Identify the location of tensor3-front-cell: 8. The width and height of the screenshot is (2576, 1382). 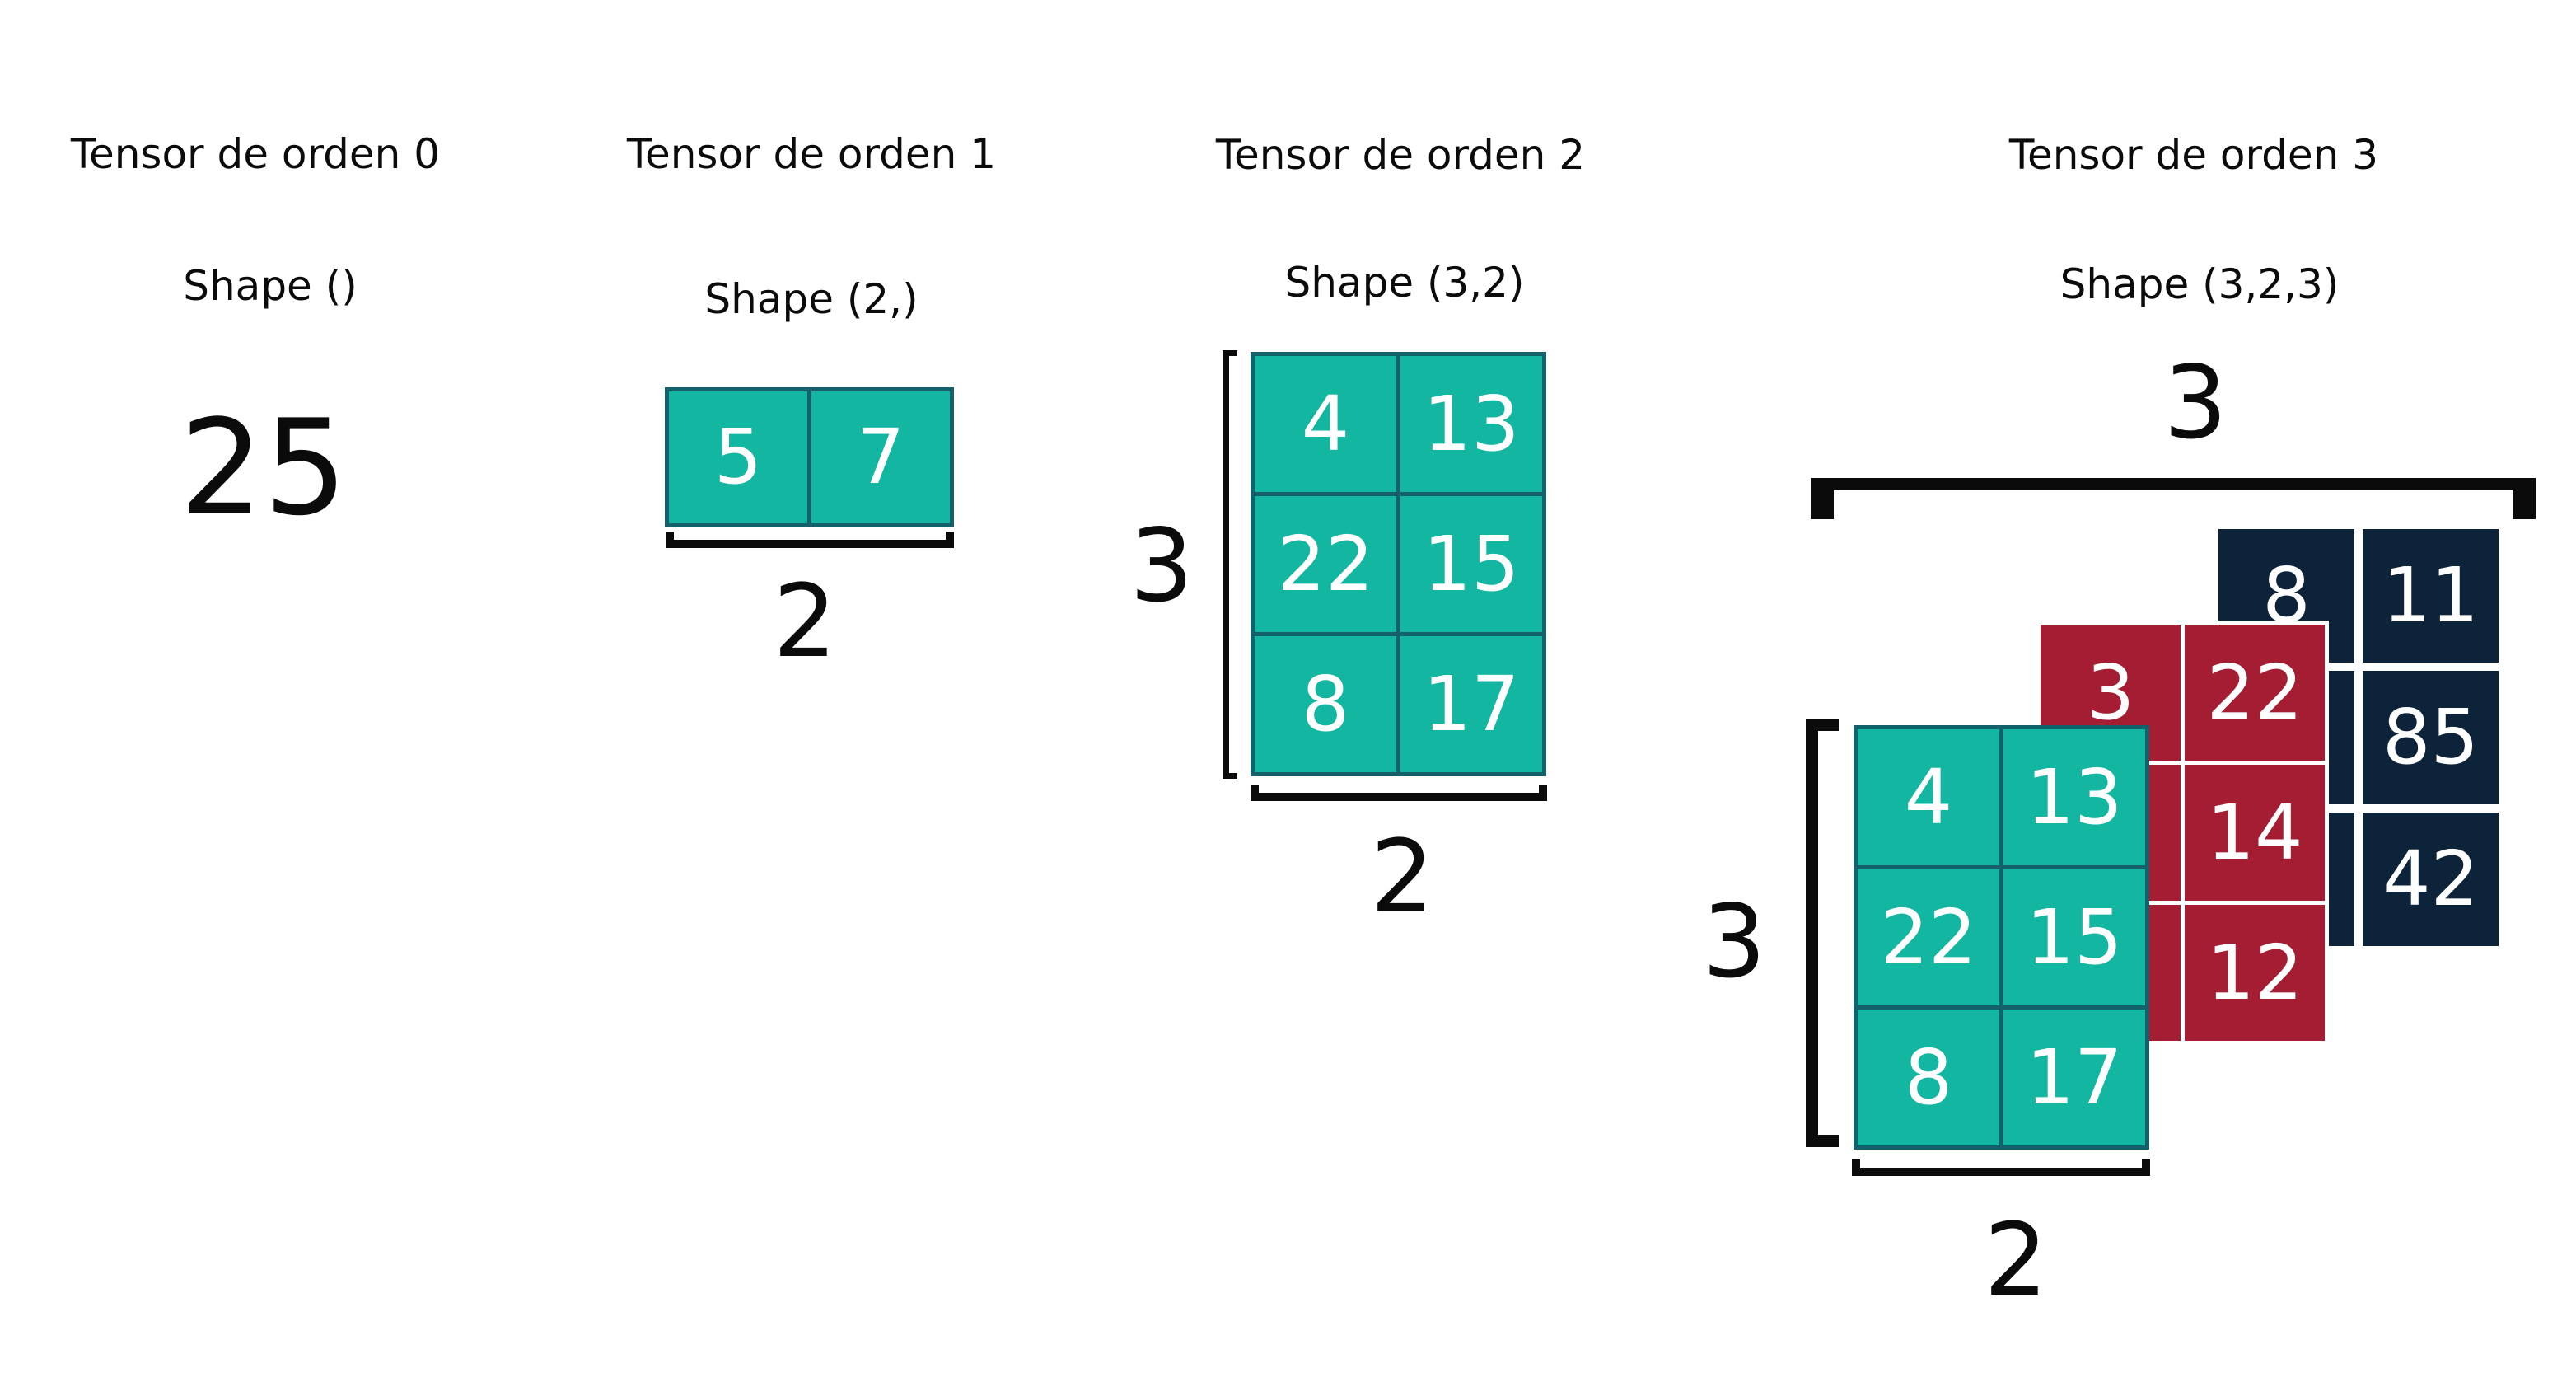
(1928, 1078).